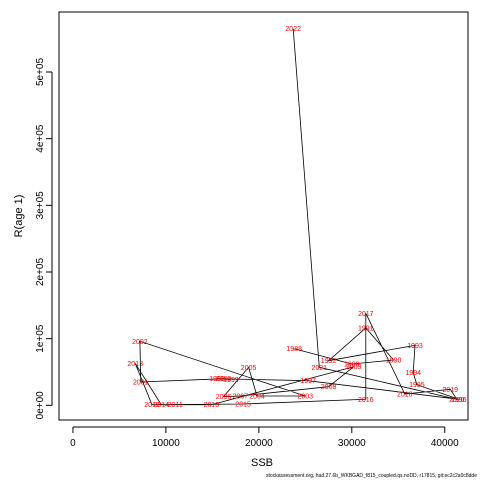 The width and height of the screenshot is (480, 485). I want to click on point-label: 2003, so click(306, 397).